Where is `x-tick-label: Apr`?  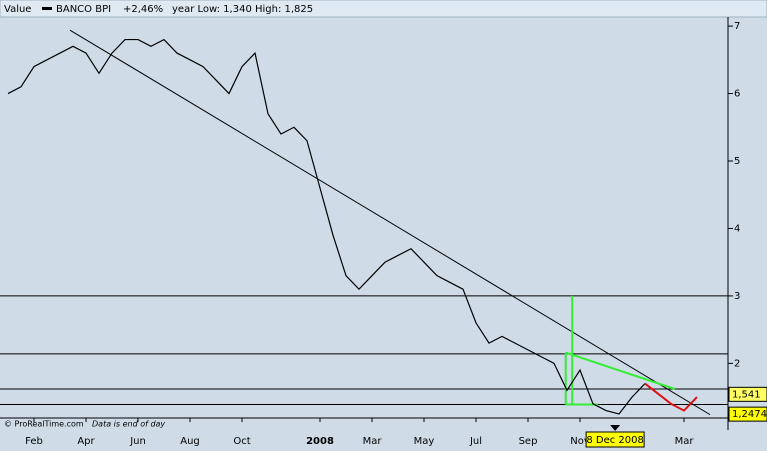
x-tick-label: Apr is located at coordinates (86, 441).